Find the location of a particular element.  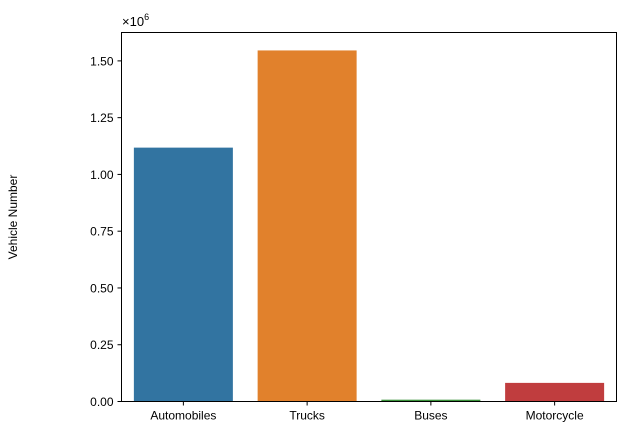

bar-buses is located at coordinates (431, 400).